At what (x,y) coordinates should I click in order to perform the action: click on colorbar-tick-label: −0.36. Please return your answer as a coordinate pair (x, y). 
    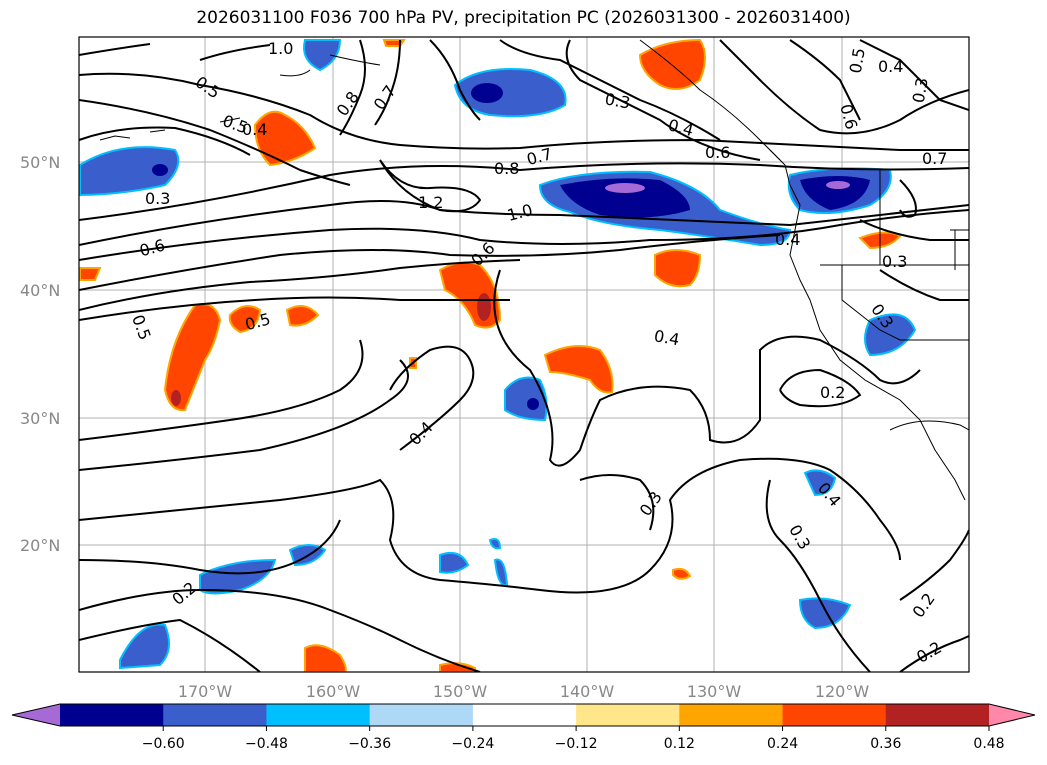
    Looking at the image, I should click on (369, 744).